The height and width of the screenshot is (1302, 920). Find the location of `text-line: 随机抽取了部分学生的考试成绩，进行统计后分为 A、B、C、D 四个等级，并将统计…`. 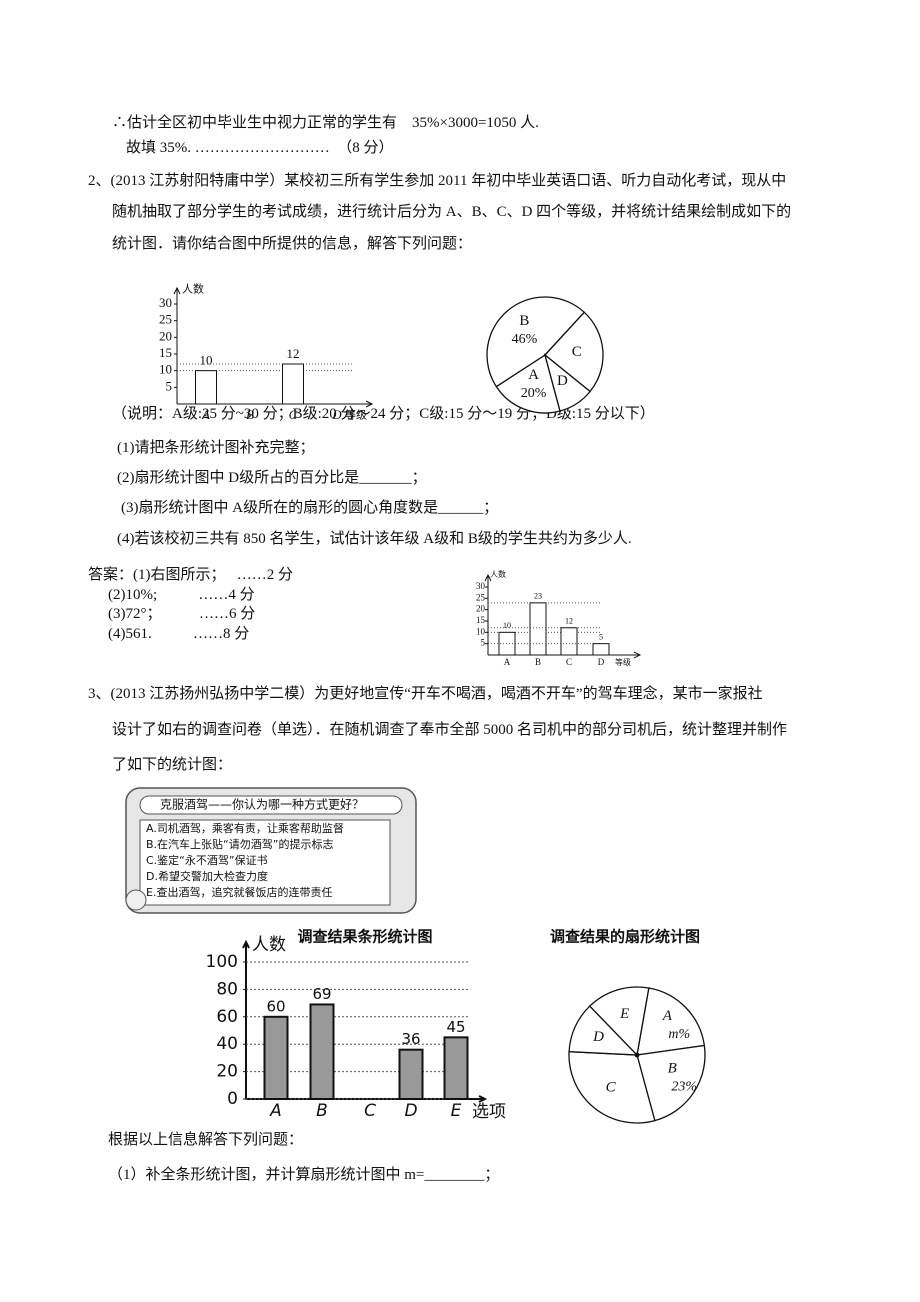

text-line: 随机抽取了部分学生的考试成绩，进行统计后分为 A、B、C、D 四个等级，并将统计… is located at coordinates (452, 212).